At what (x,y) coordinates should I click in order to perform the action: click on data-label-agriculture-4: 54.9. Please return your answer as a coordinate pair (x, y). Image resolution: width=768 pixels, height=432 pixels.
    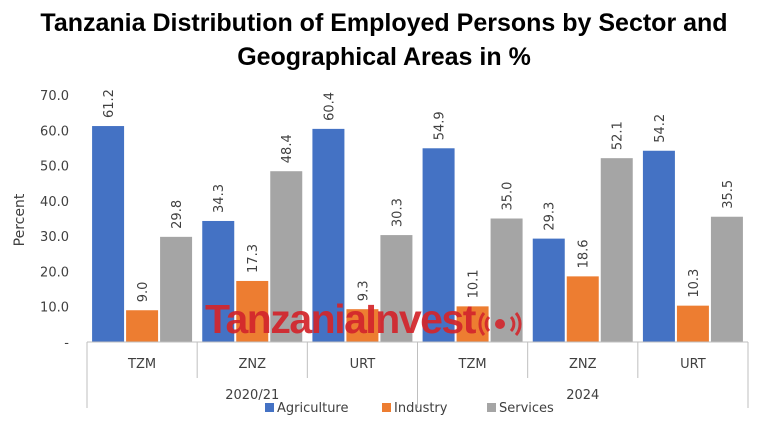
    Looking at the image, I should click on (440, 125).